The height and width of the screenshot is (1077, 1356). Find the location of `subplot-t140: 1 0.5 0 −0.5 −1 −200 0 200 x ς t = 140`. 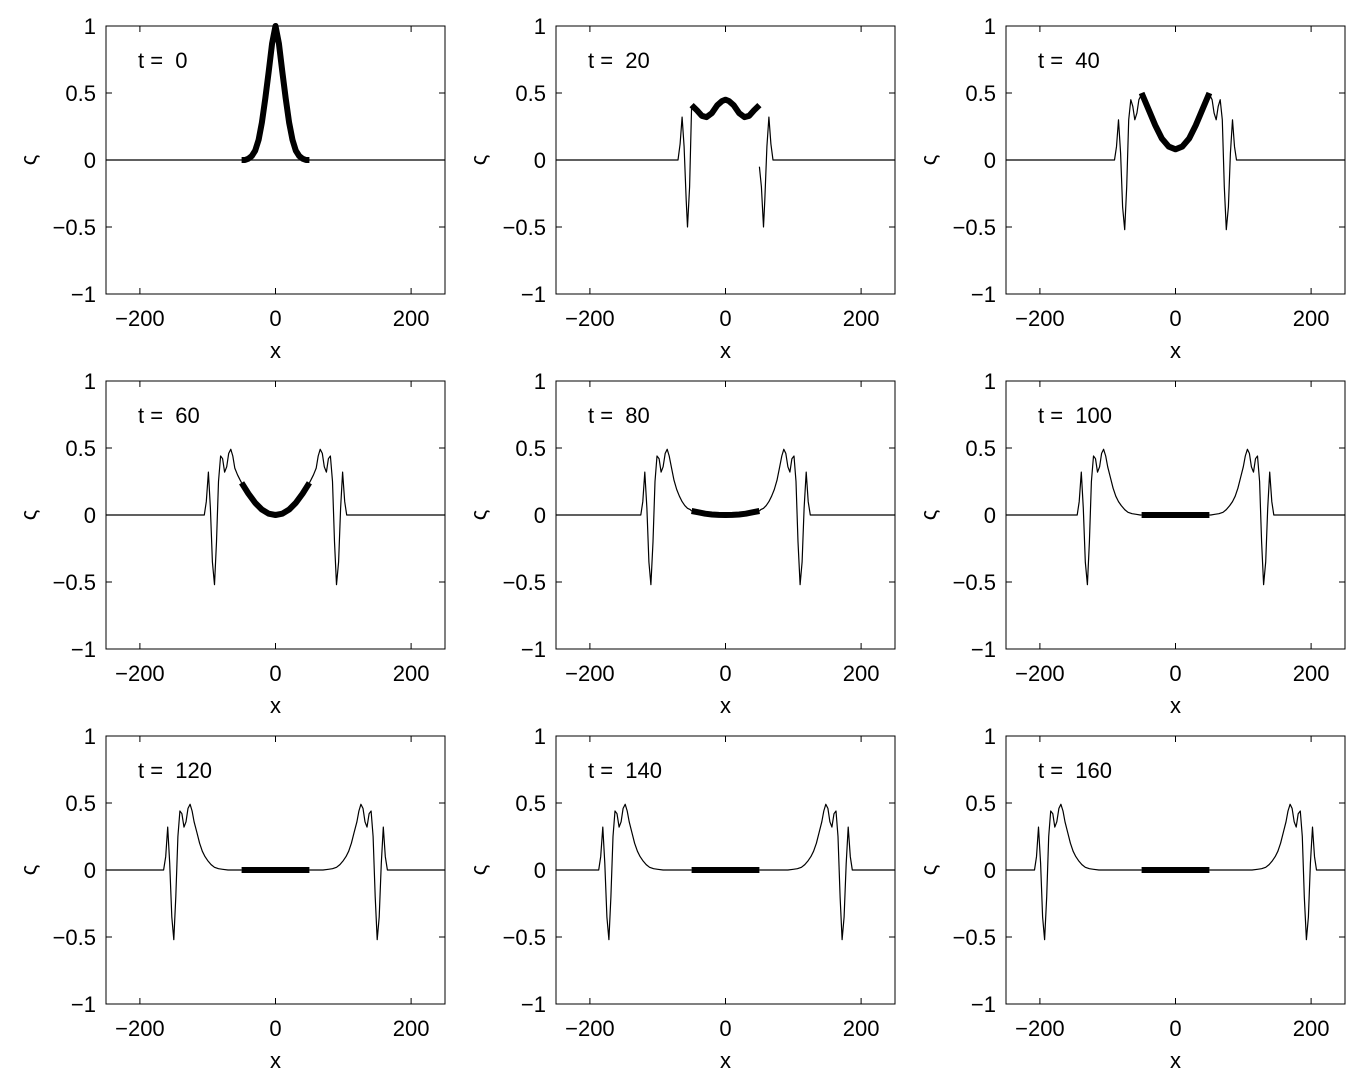

subplot-t140: 1 0.5 0 −0.5 −1 −200 0 200 x ς t = 140 is located at coordinates (681, 898).